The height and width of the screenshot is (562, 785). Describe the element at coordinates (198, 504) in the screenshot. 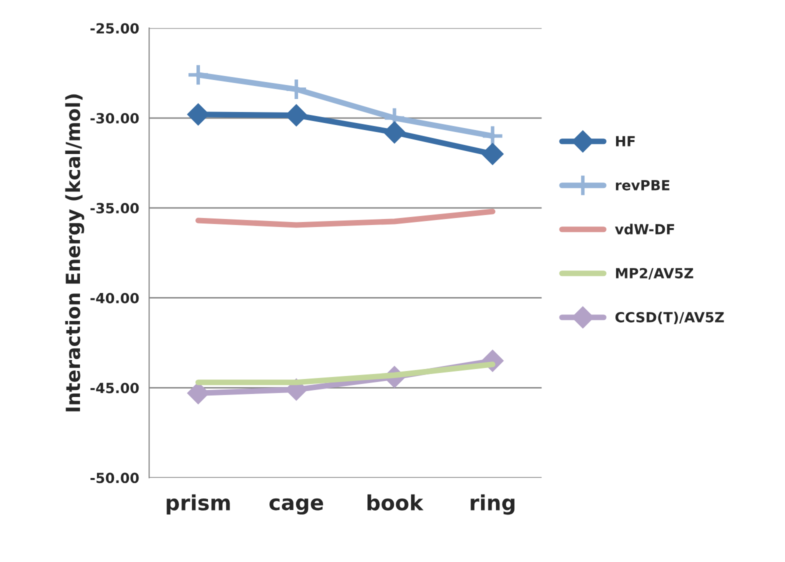

I see `x-tick-label: prism` at that location.